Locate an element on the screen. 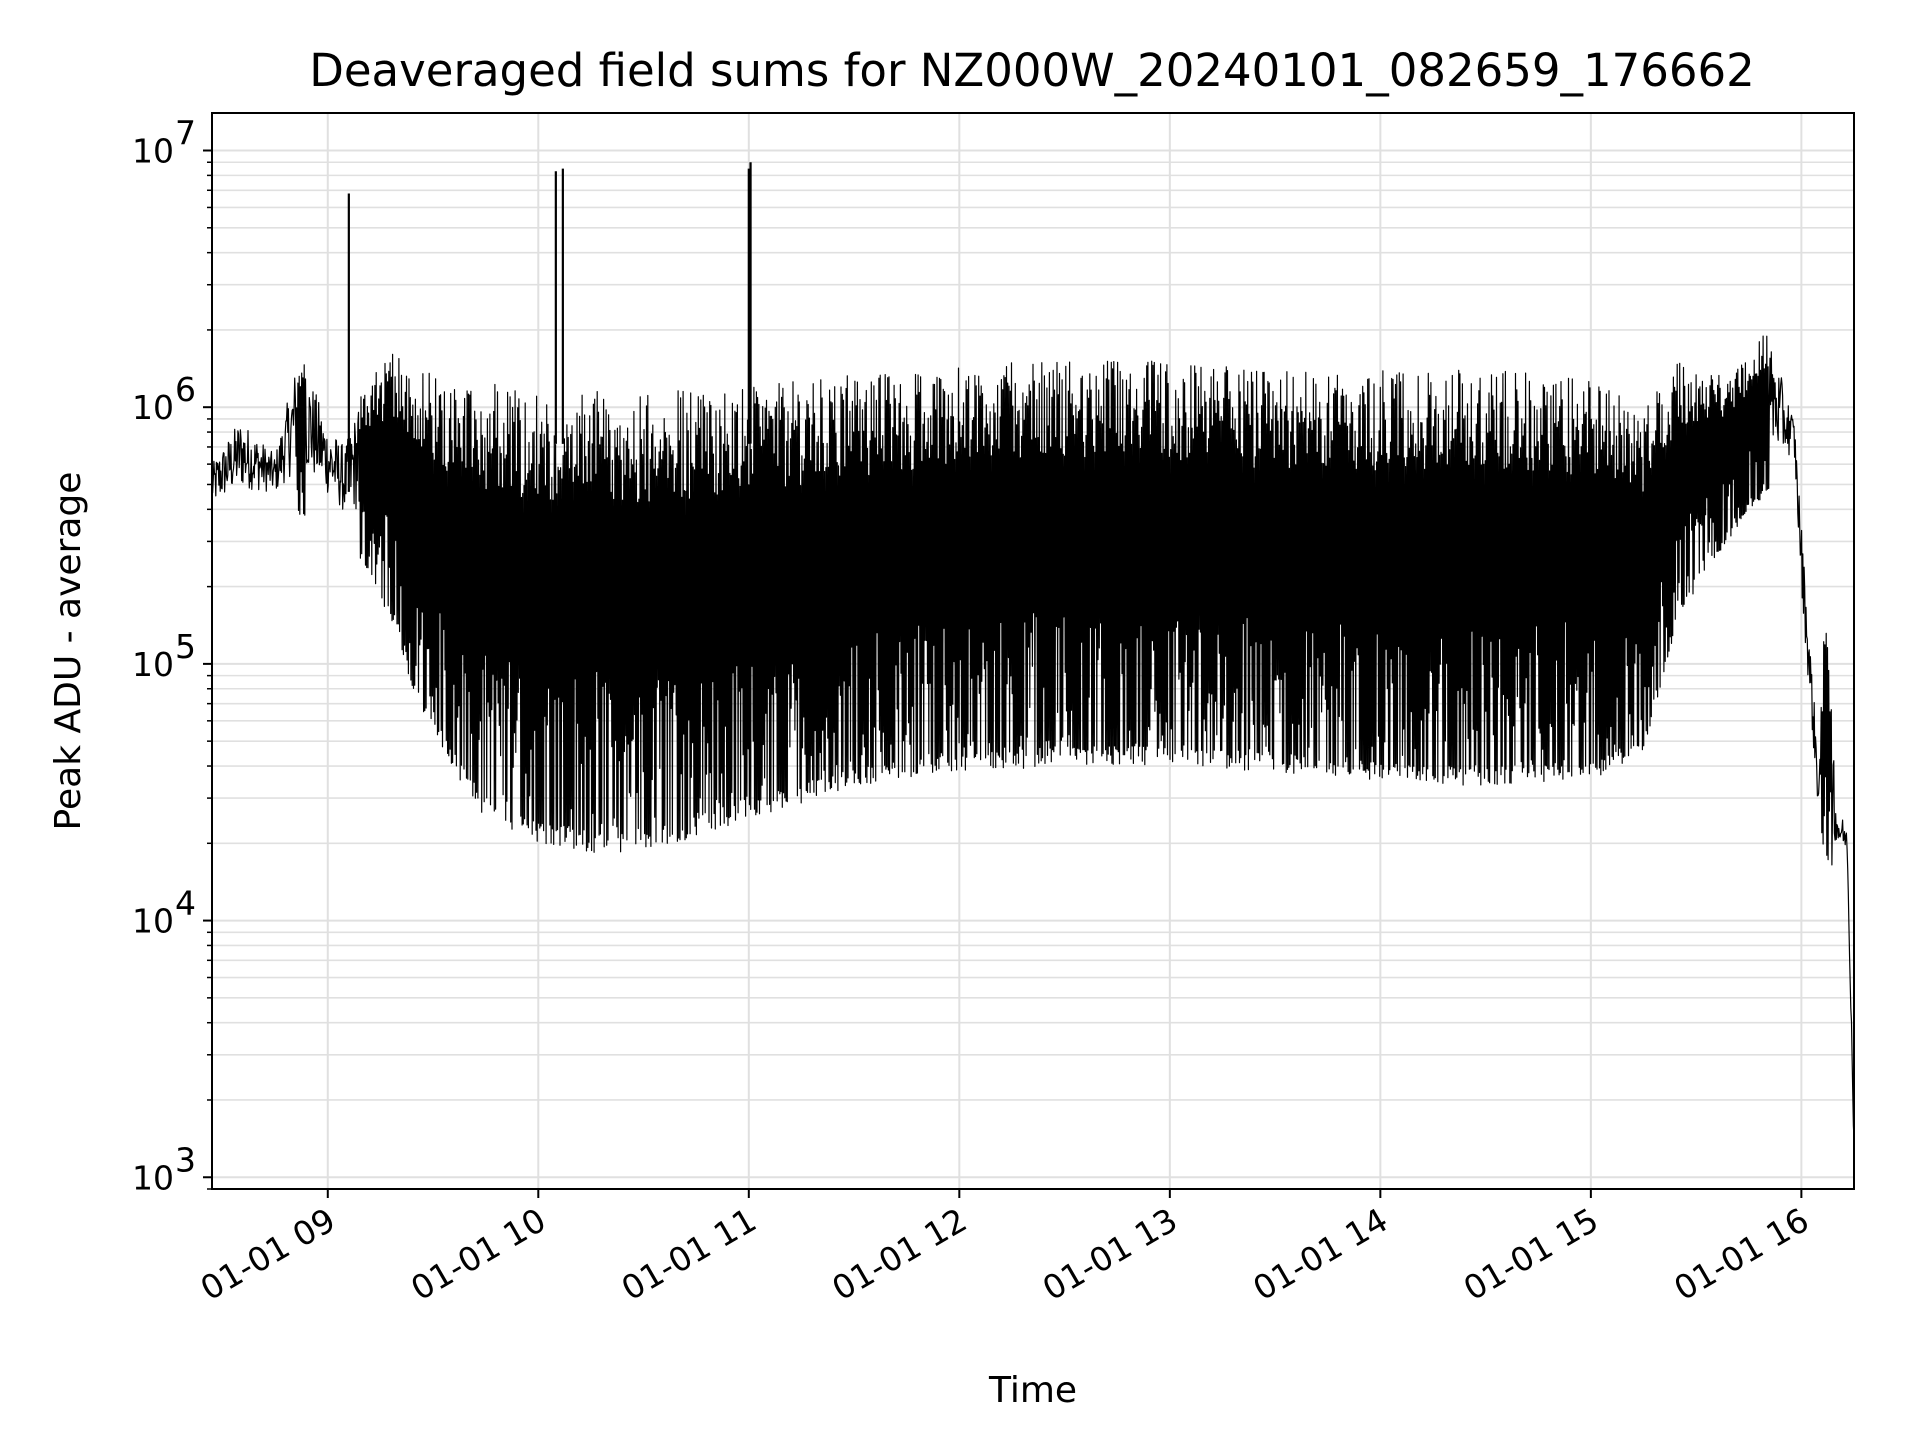  y-axis-label: Peak ADU - average is located at coordinates (68, 651).